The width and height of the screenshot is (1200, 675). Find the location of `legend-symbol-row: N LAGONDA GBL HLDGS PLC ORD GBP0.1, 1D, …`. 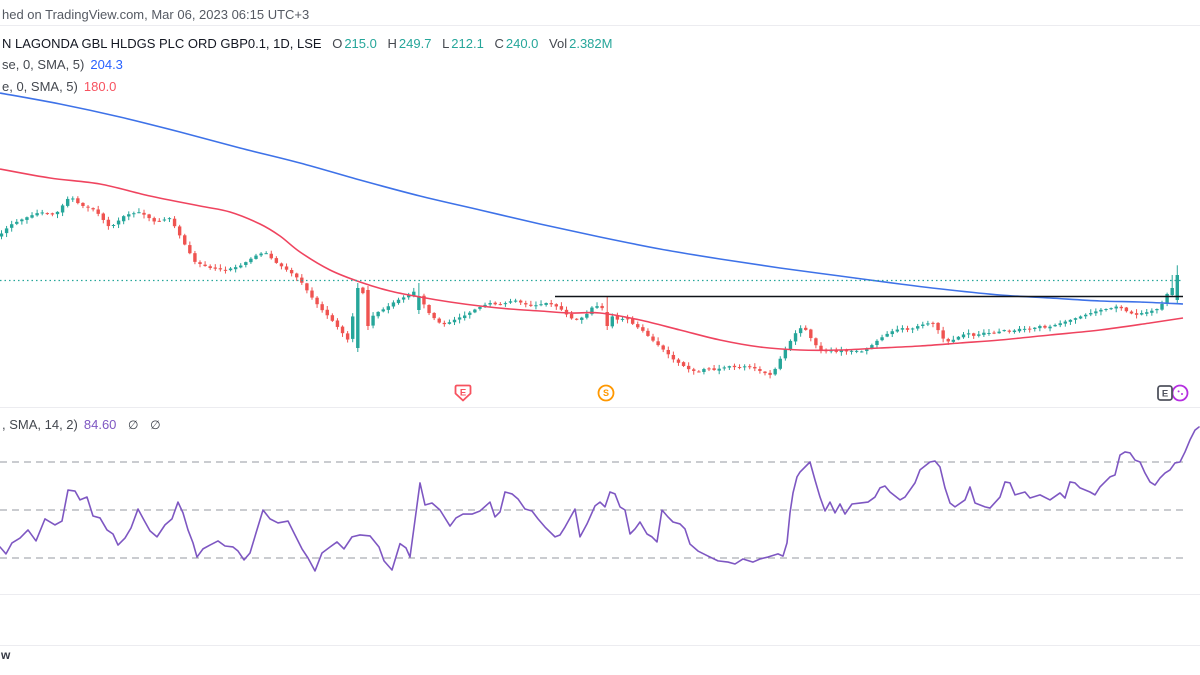

legend-symbol-row: N LAGONDA GBL HLDGS PLC ORD GBP0.1, 1D, … is located at coordinates (307, 43).